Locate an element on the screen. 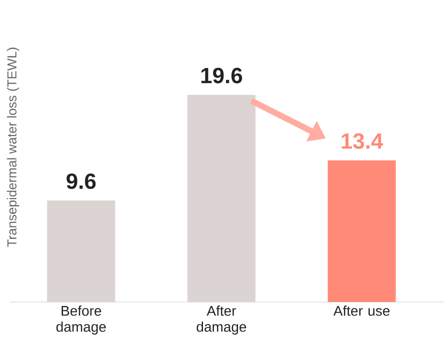 The image size is (444, 359). data-label: 13.4 is located at coordinates (363, 141).